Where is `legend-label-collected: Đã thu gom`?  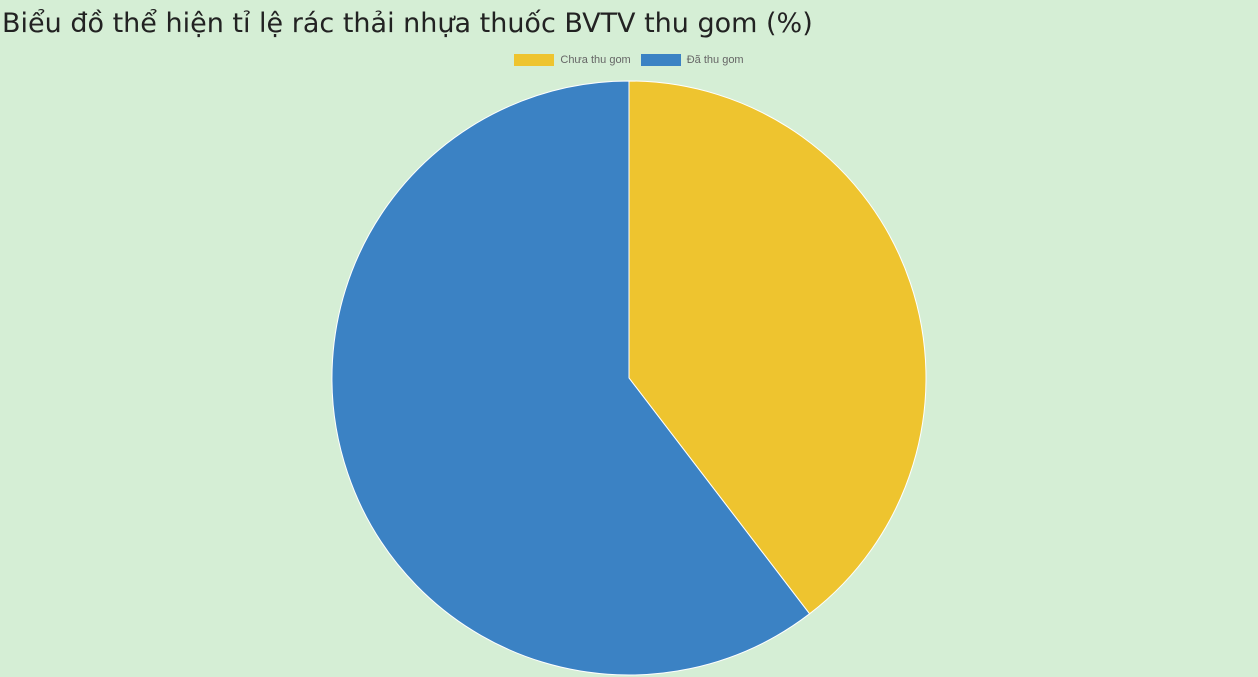
legend-label-collected: Đã thu gom is located at coordinates (715, 60).